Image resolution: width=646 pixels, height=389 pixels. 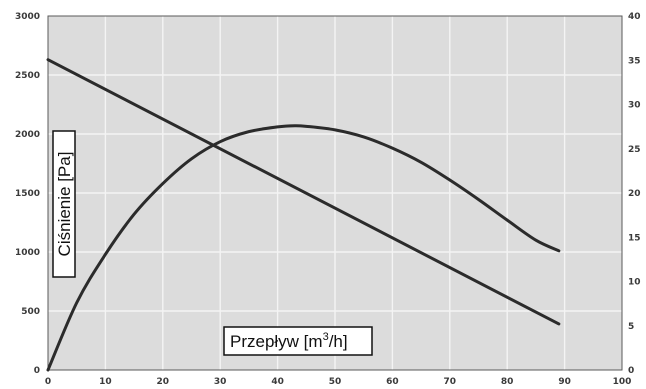 I want to click on y-axis-label-box: Ciśnienie [Pa], so click(x=64, y=204).